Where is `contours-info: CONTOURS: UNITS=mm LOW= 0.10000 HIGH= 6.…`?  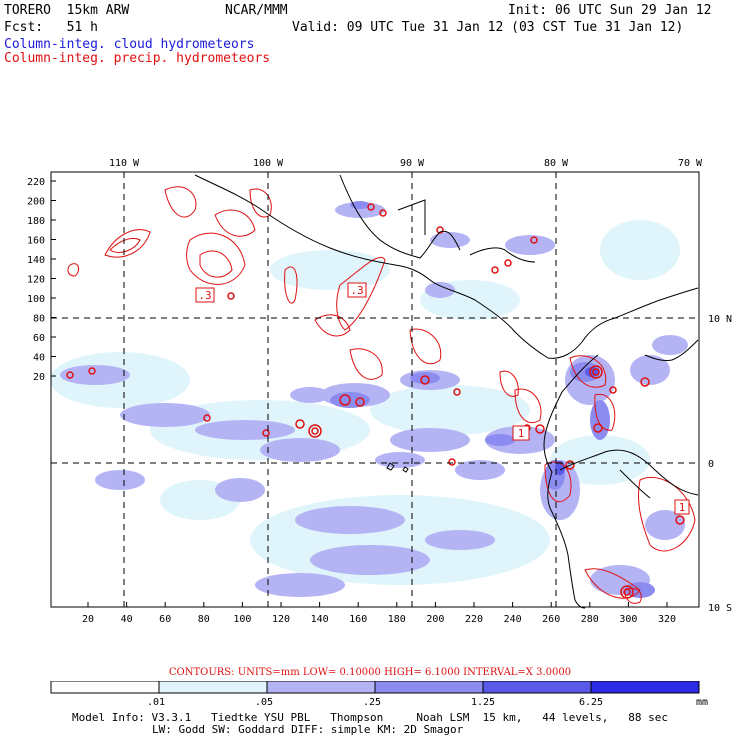
contours-info: CONTOURS: UNITS=mm LOW= 0.10000 HIGH= 6.… is located at coordinates (370, 672).